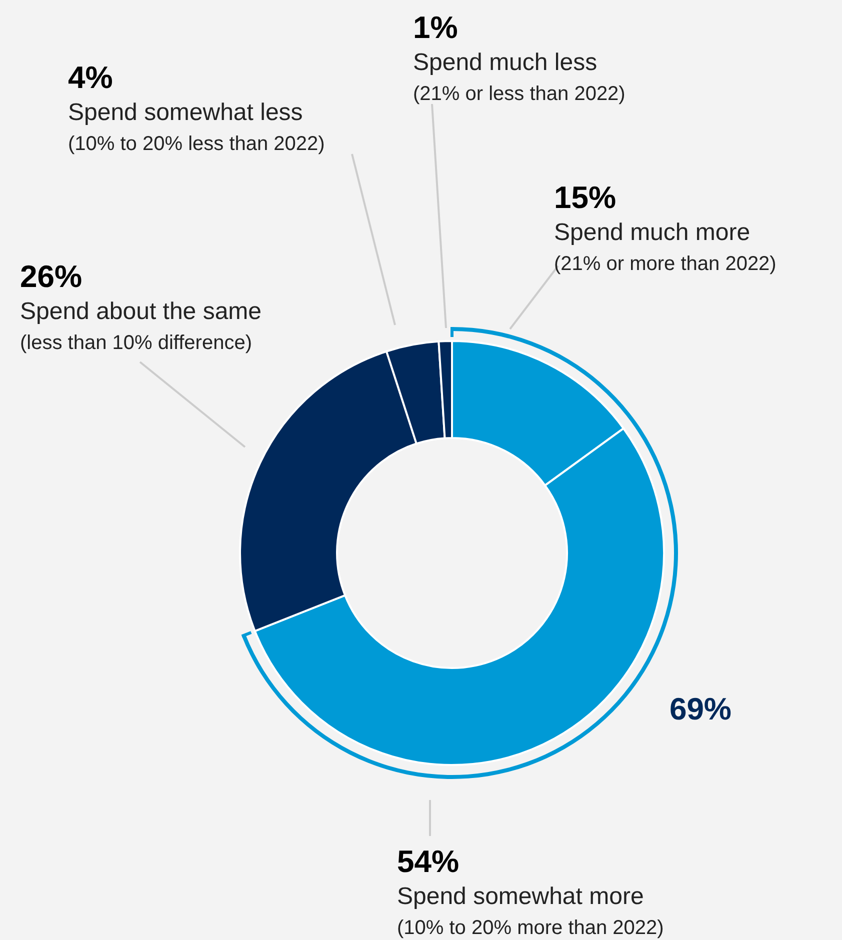 This screenshot has height=940, width=842. I want to click on data-label: 1%, so click(435, 27).